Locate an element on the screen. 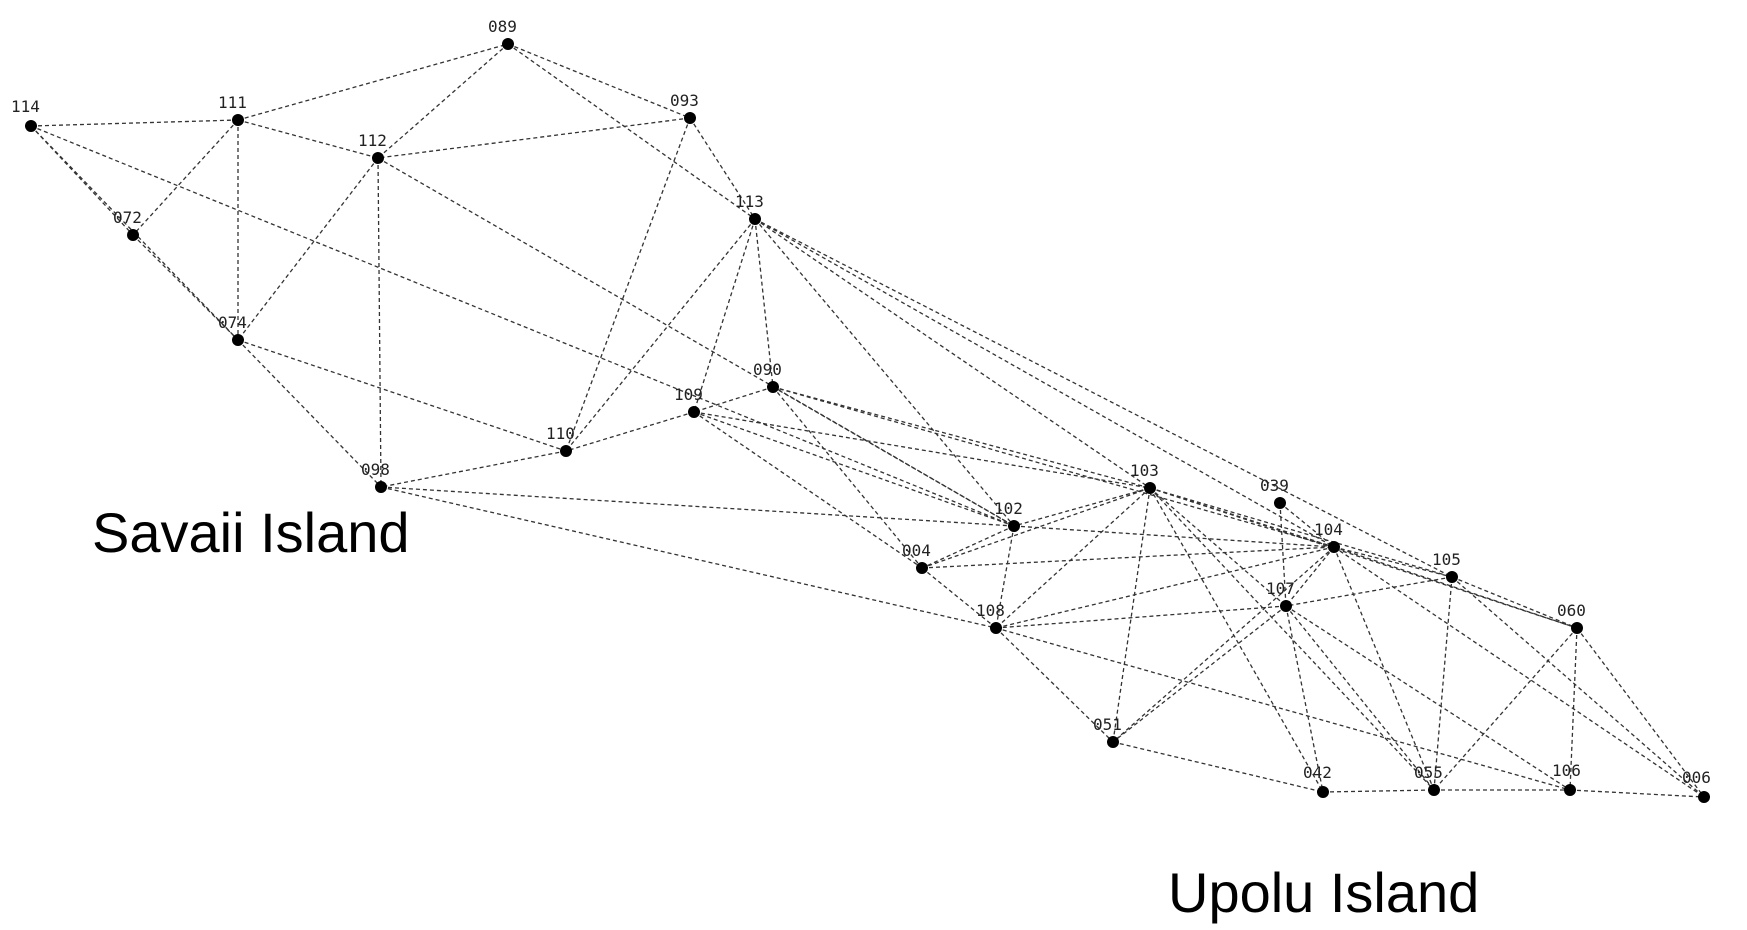 This screenshot has height=930, width=1747. node-label-105: 105 is located at coordinates (1446, 559).